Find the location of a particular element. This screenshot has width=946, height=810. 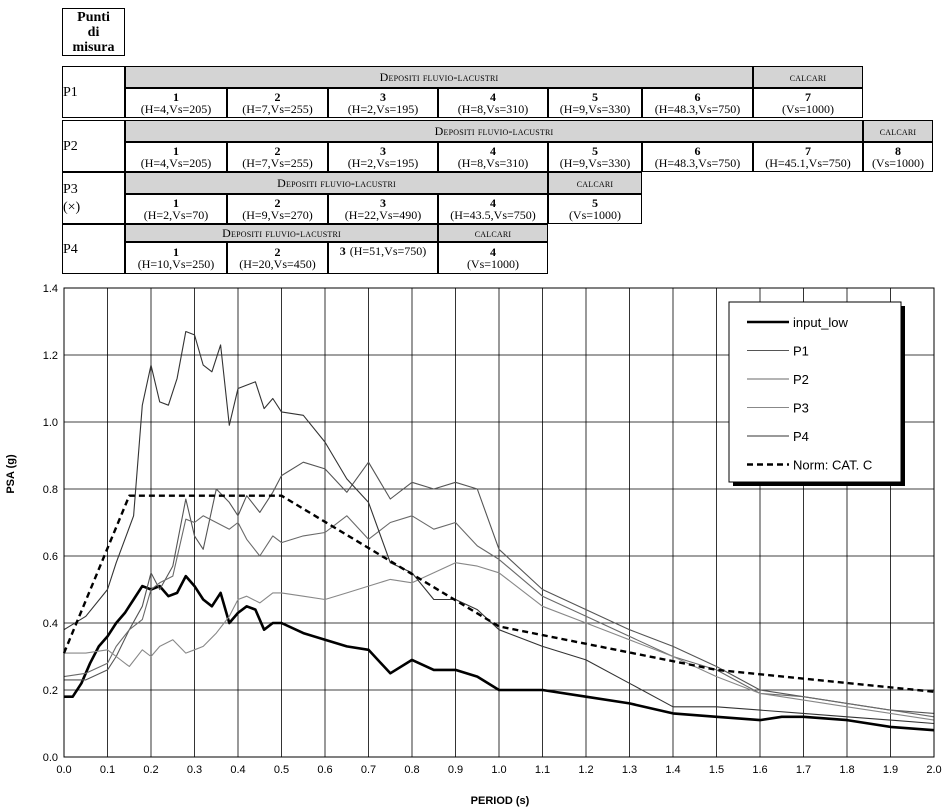

chart-legend: input_low P1 P2 P3 P4 Norm: CAT. C is located at coordinates (816, 393).